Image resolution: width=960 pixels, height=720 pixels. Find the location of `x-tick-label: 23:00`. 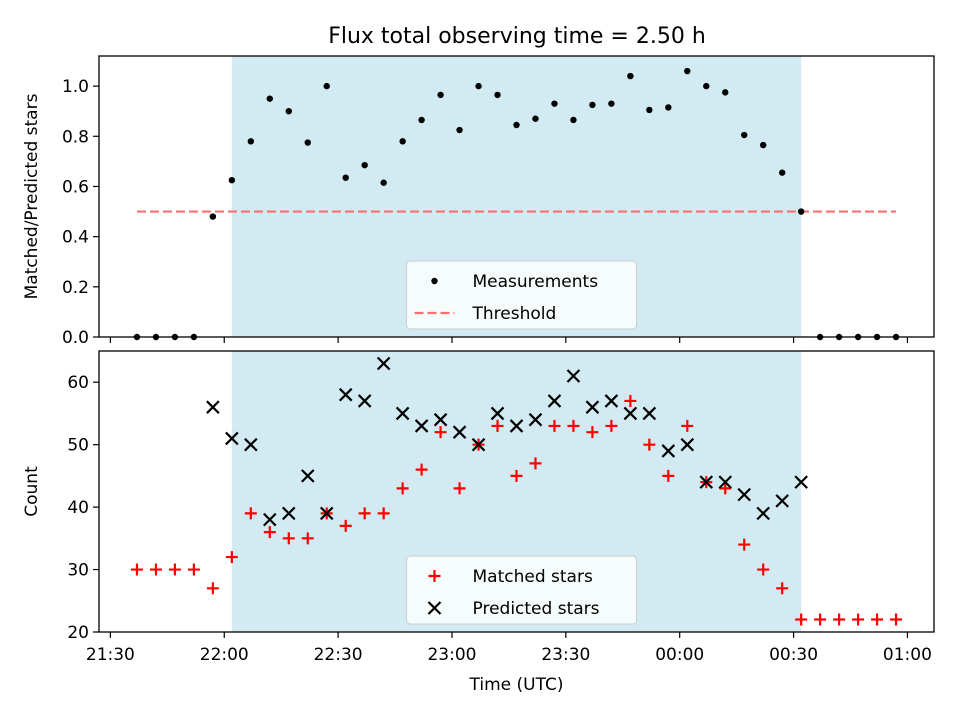

x-tick-label: 23:00 is located at coordinates (451, 655).